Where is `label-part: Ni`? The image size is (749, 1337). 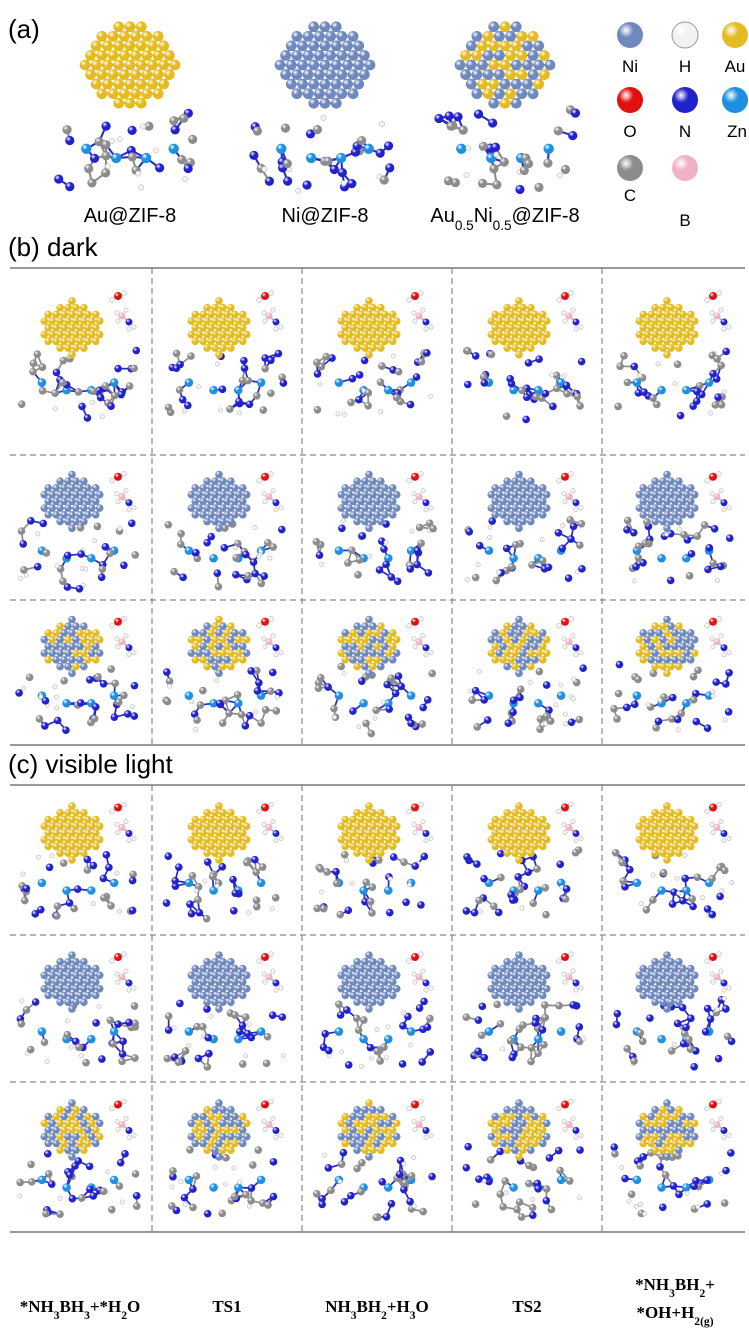 label-part: Ni is located at coordinates (483, 216).